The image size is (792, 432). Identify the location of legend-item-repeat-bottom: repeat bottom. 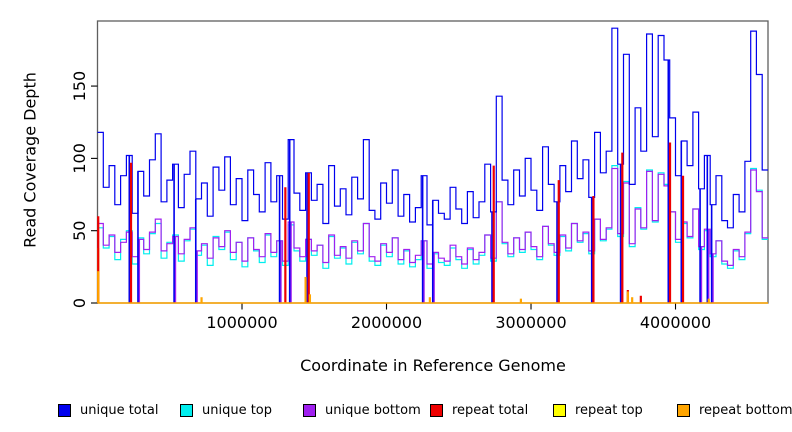
(734, 410).